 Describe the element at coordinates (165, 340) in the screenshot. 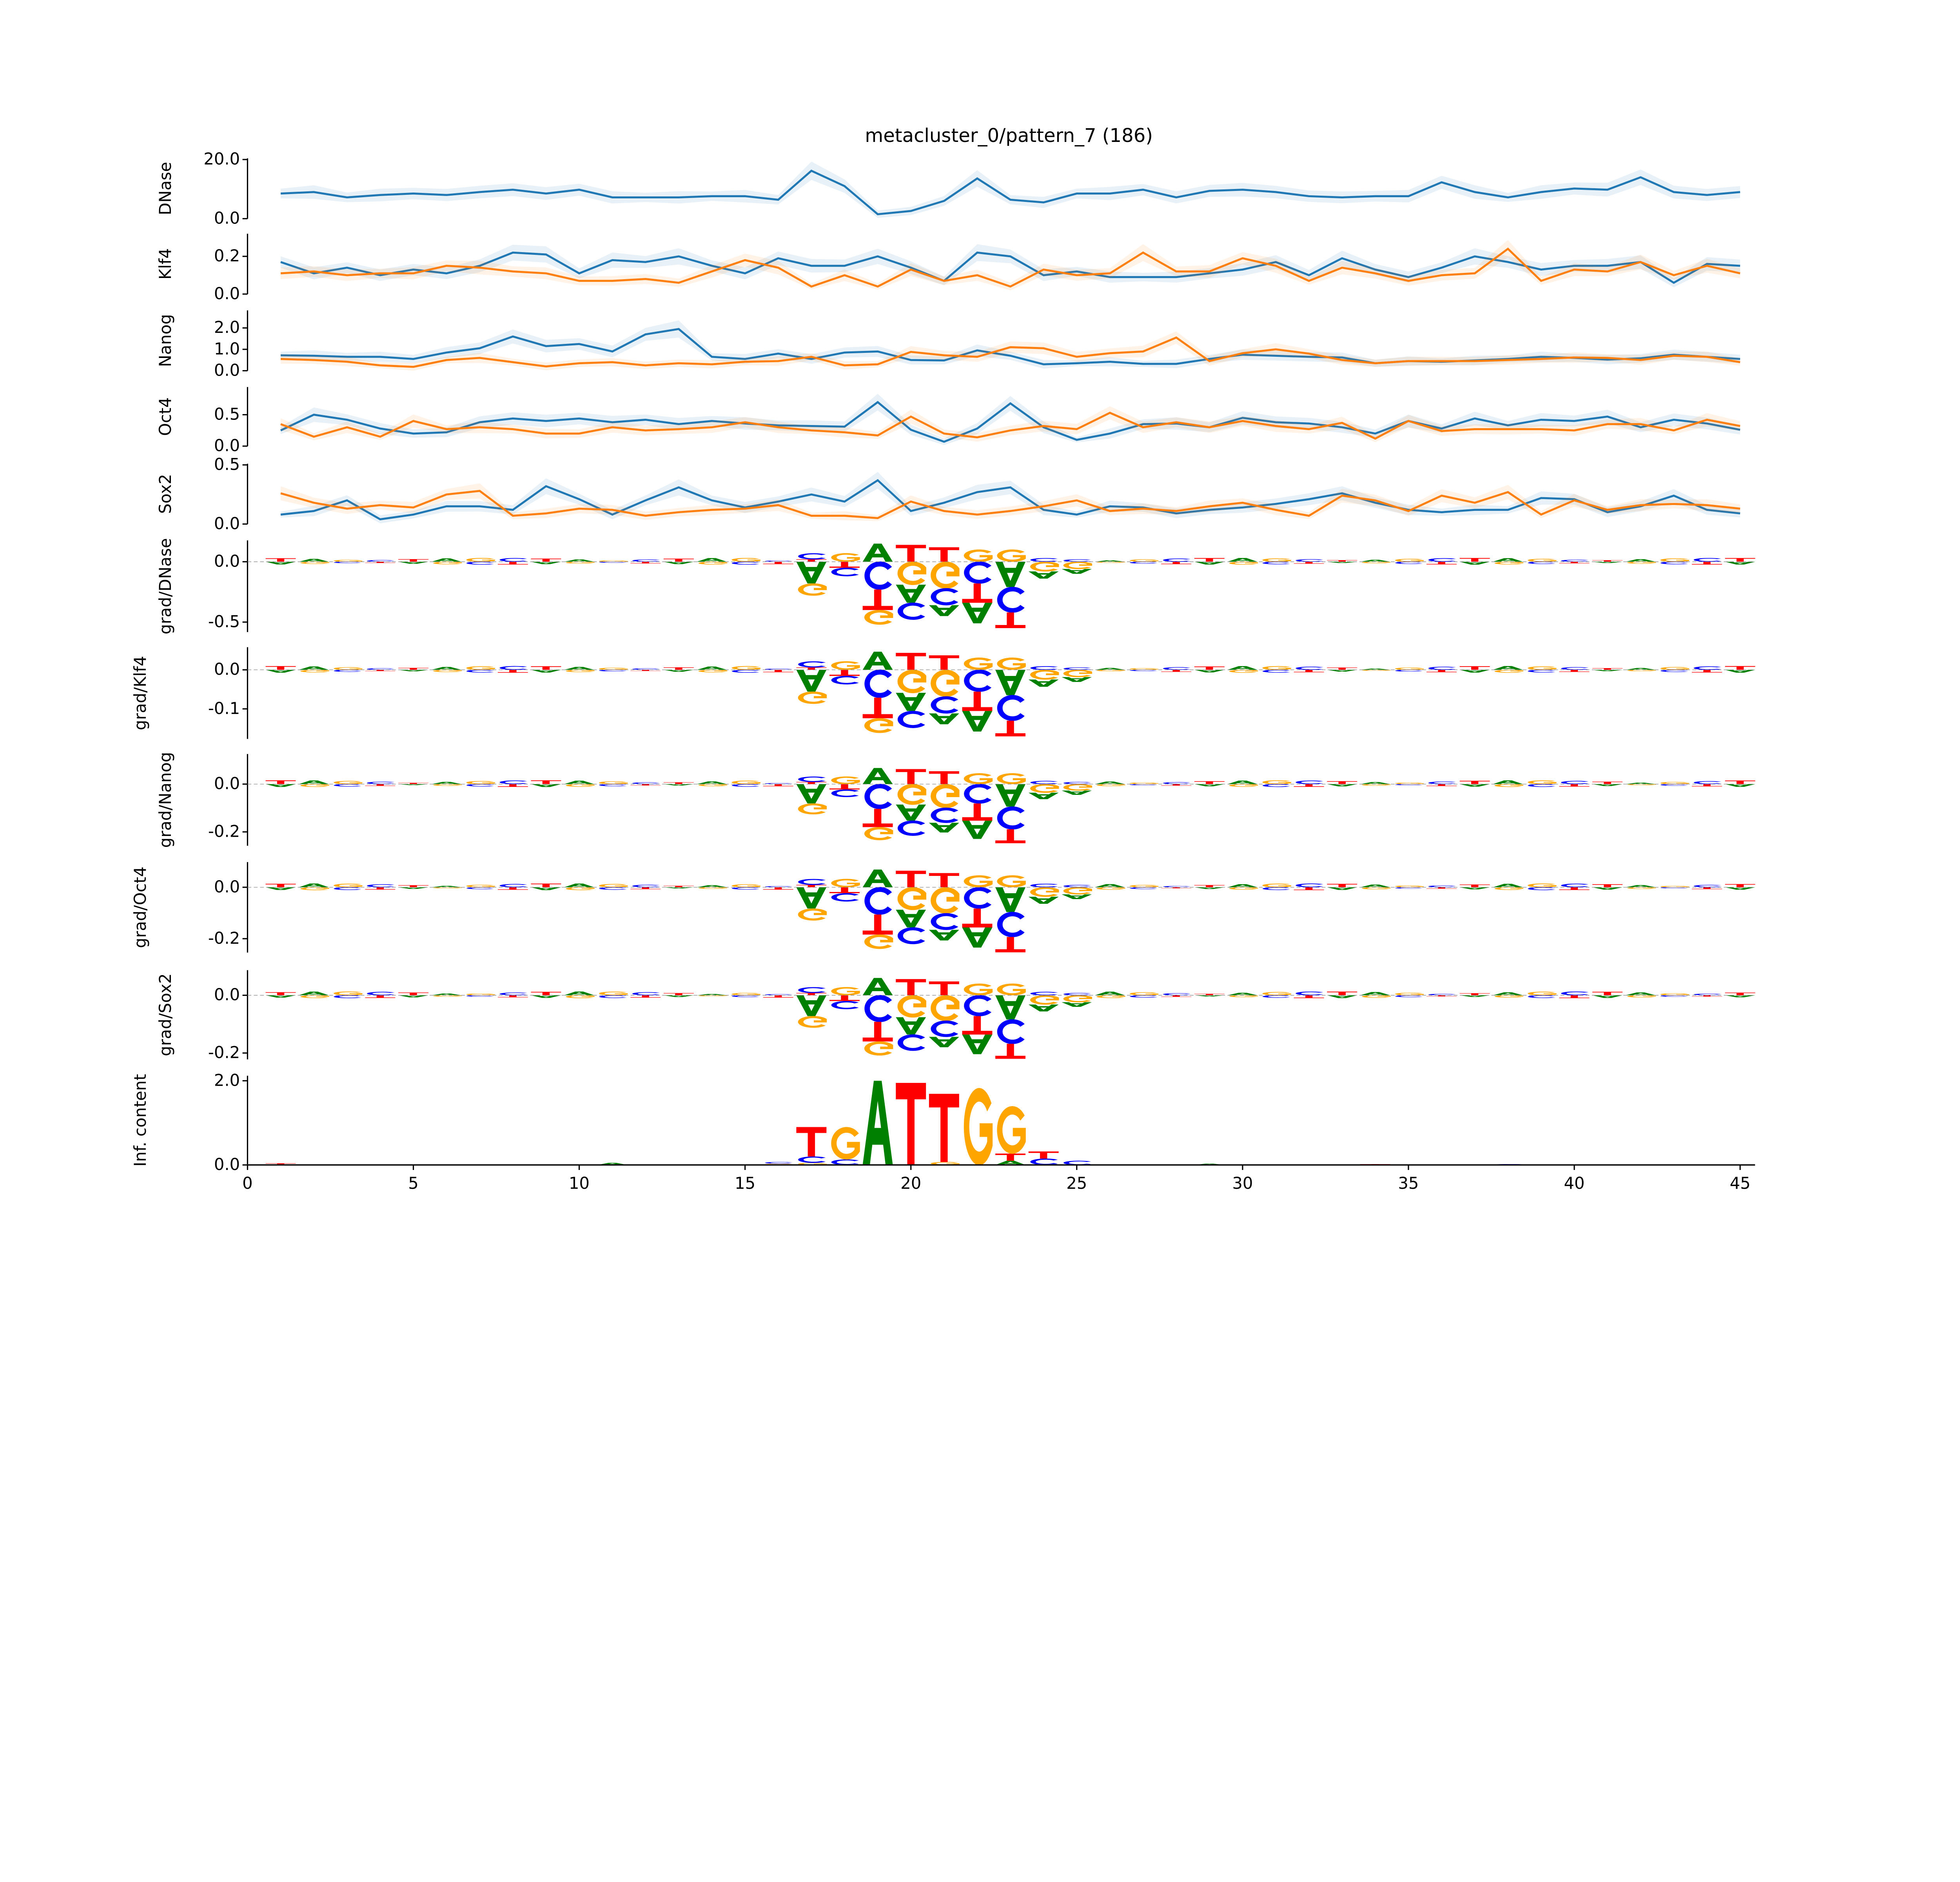

I see `y-axis-label: Nanog` at that location.